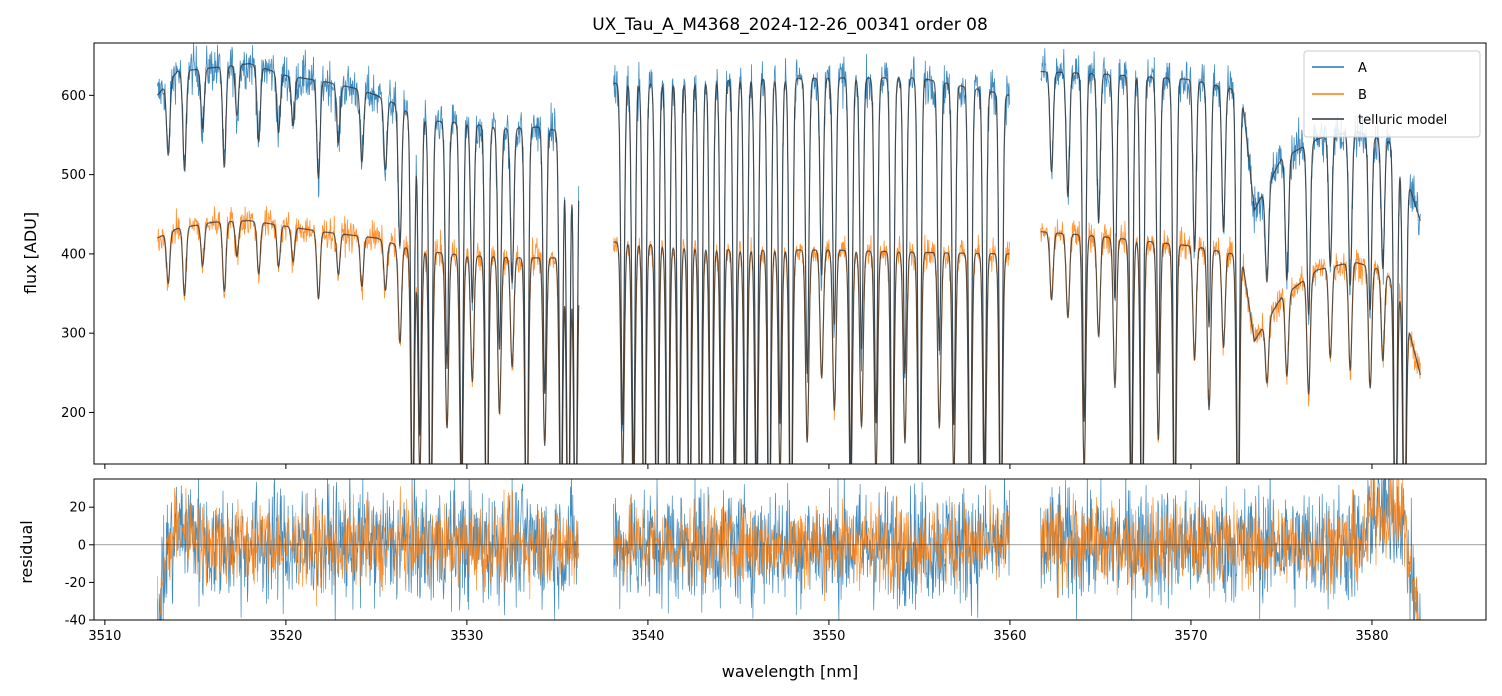  I want to click on flux-y-ticks: 200 300 400 500 600, so click(77, 255).